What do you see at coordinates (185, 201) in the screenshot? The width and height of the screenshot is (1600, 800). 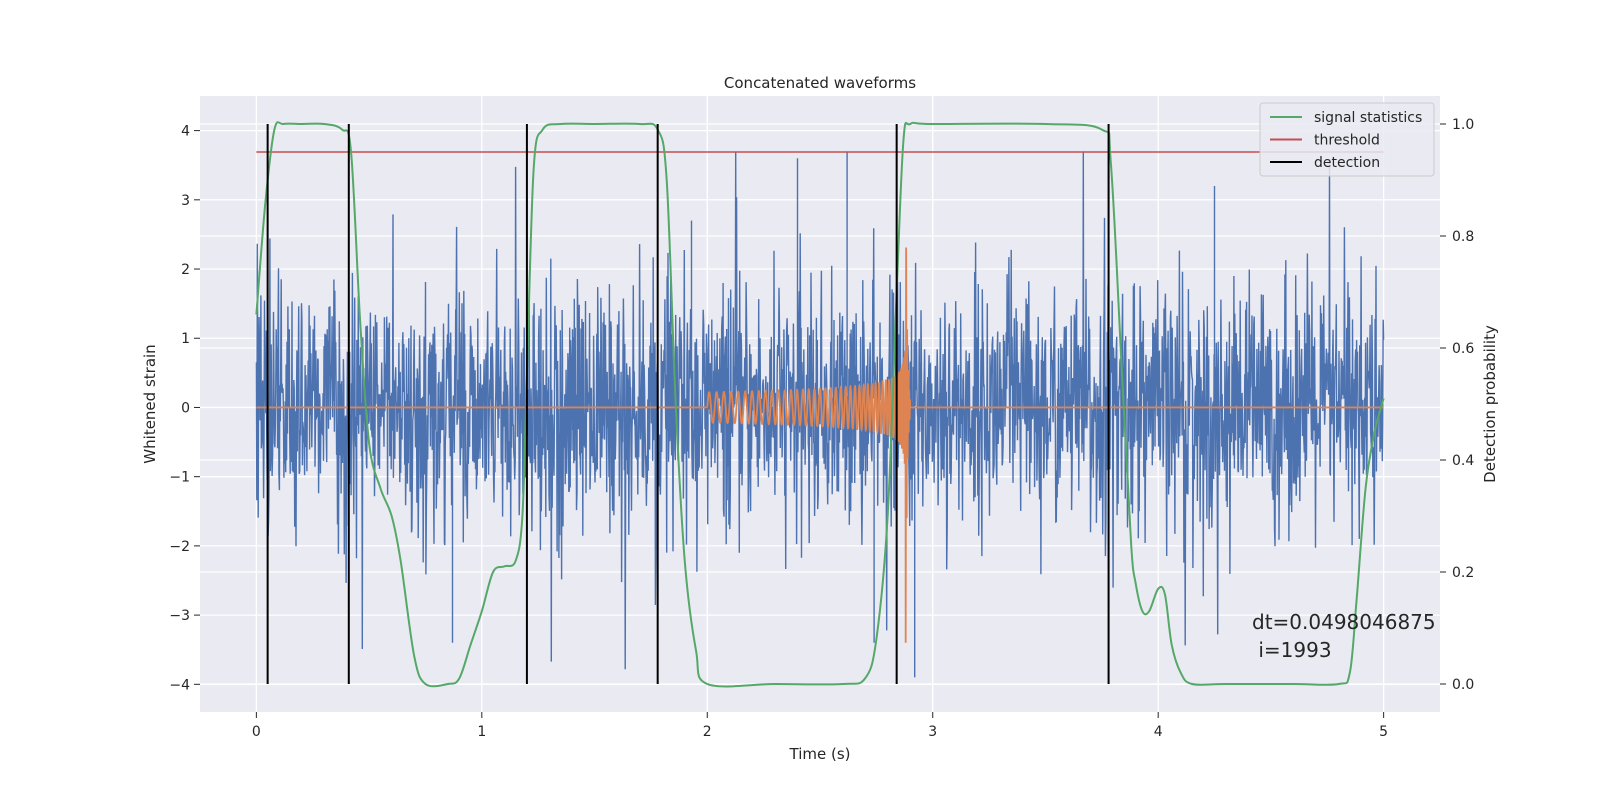 I see `y-tick-label: 3` at bounding box center [185, 201].